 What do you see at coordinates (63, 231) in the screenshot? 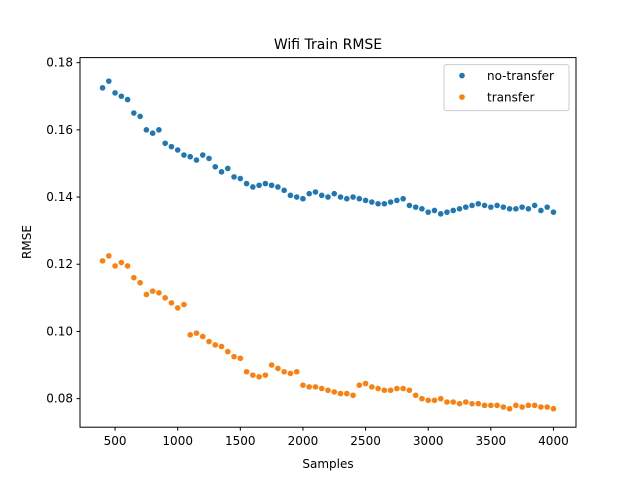
I see `y-axis-ticks: 0.08 0.10 0.12 0.14 0.16 0.18` at bounding box center [63, 231].